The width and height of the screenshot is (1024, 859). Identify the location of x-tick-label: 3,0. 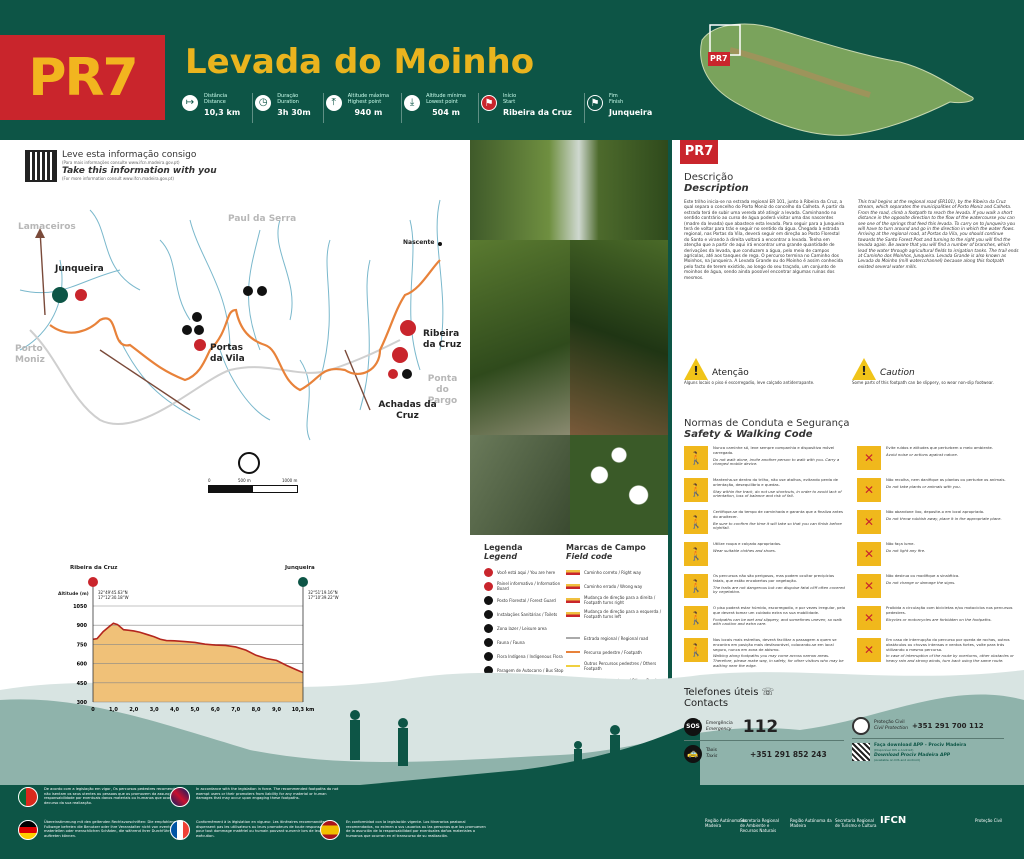
(154, 710).